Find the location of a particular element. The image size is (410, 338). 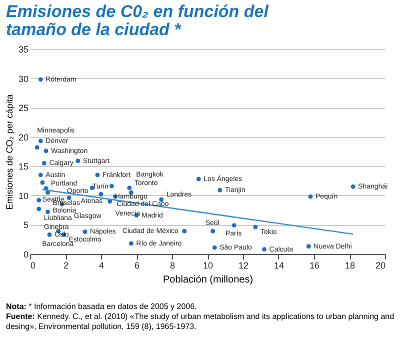

y-tick-label: 20 is located at coordinates (23, 137).